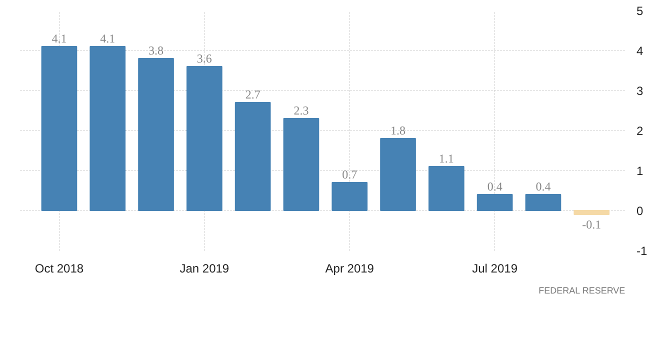 This screenshot has width=665, height=345. I want to click on x-tick-label: Jan 2019, so click(205, 269).